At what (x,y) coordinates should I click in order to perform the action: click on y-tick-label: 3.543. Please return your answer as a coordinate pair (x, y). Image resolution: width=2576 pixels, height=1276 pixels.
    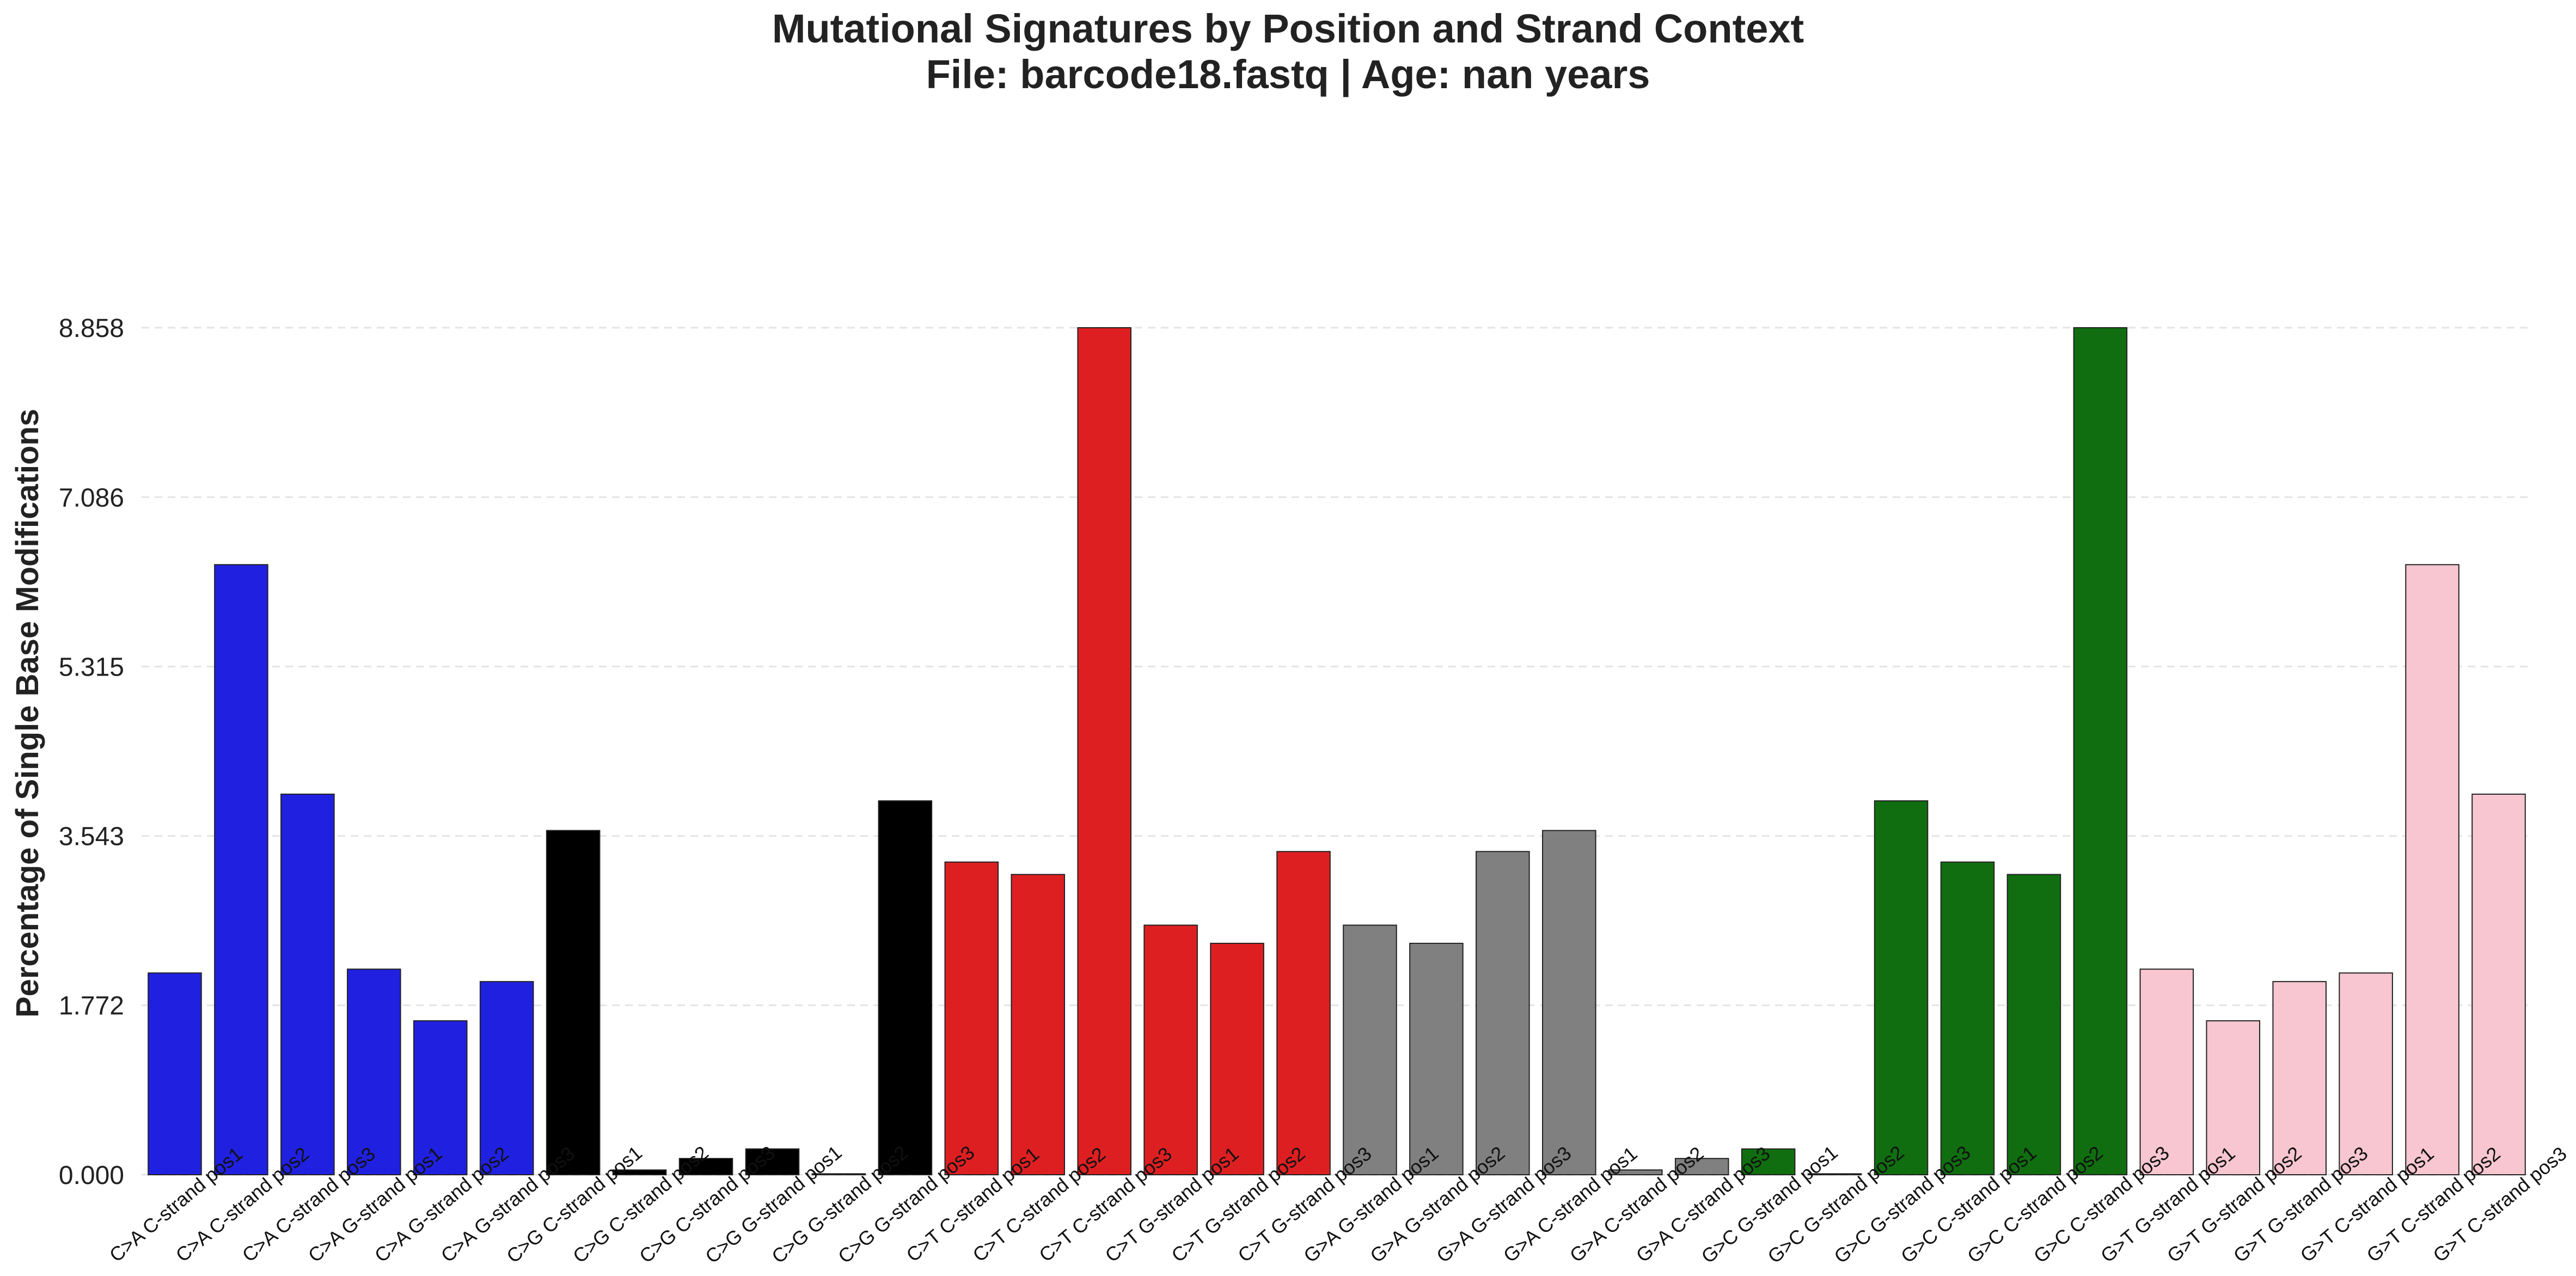
    Looking at the image, I should click on (91, 837).